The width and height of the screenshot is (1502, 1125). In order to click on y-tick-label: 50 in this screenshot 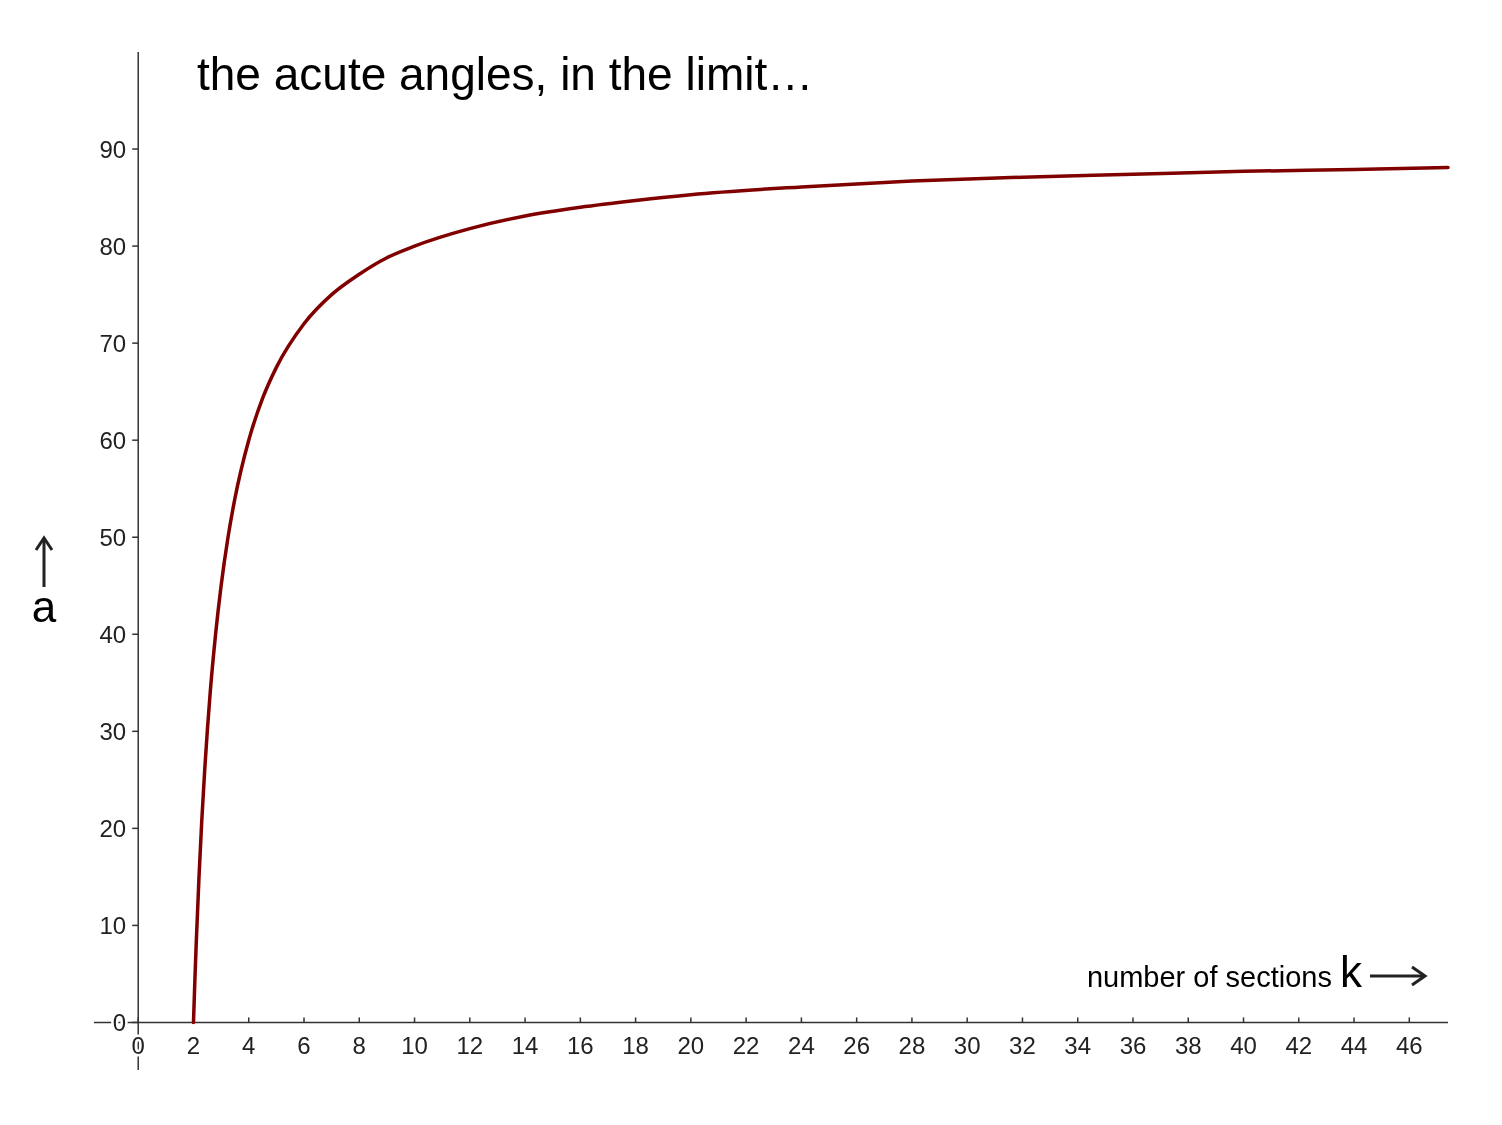, I will do `click(113, 538)`.